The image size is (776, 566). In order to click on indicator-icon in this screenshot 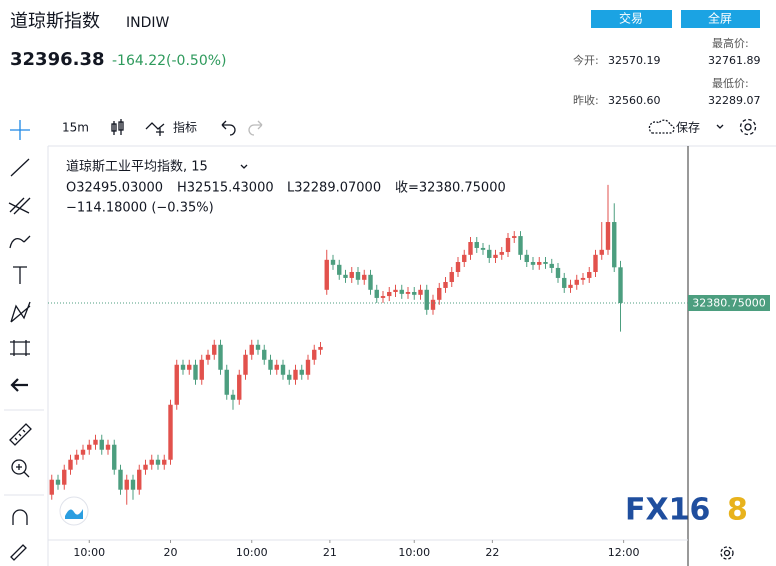, I will do `click(155, 129)`.